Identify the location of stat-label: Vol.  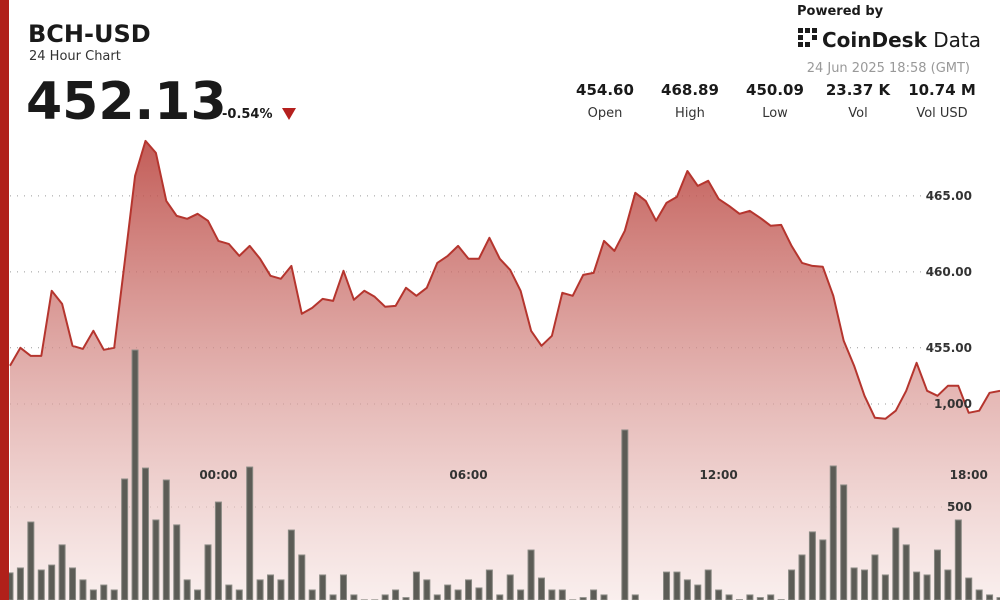
(857, 113).